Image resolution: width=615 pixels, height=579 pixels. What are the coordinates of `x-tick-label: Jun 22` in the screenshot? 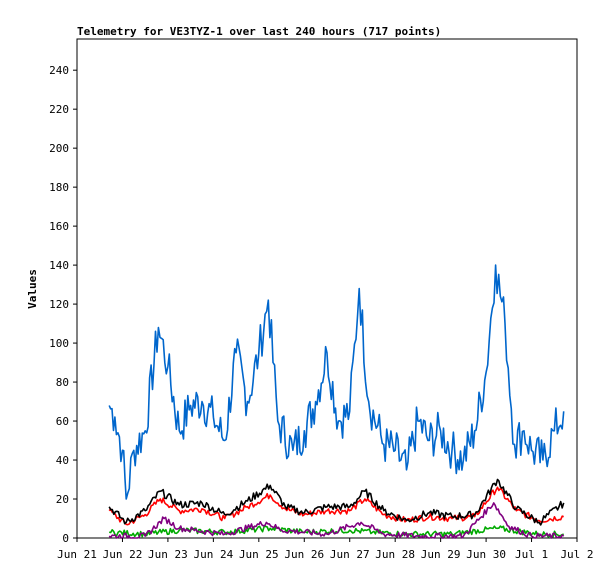 It's located at (123, 554).